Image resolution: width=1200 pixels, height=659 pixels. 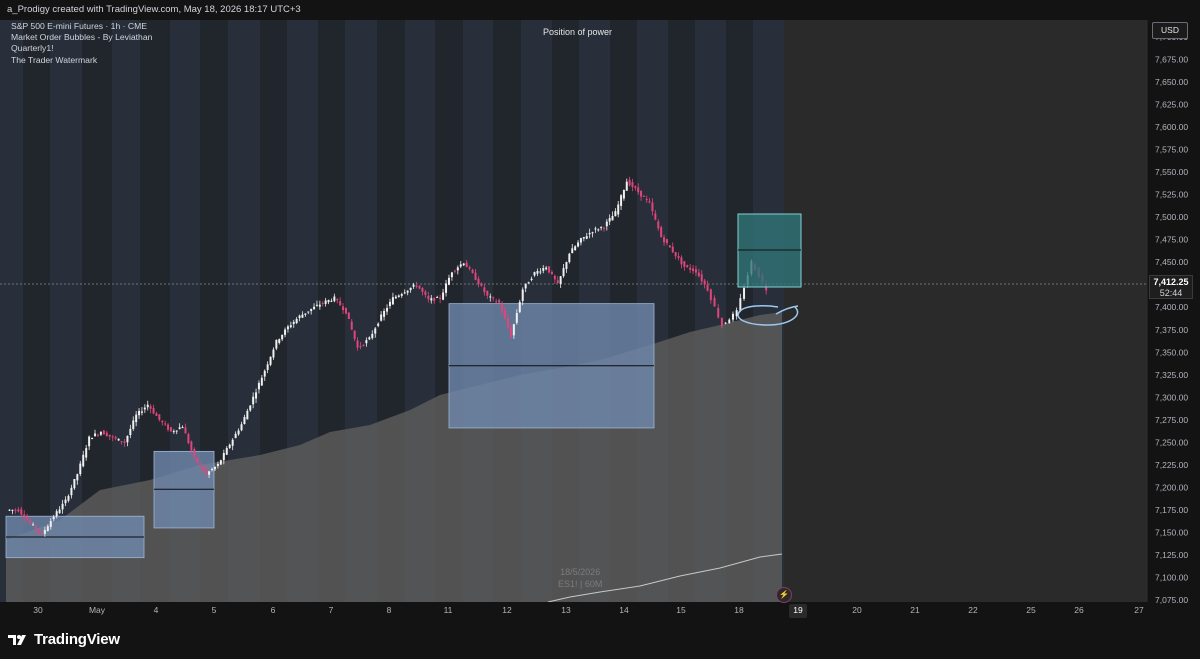 What do you see at coordinates (79, 26) in the screenshot?
I see `legend-symbol: S&P 500 E-mini Futures · 1h · CME` at bounding box center [79, 26].